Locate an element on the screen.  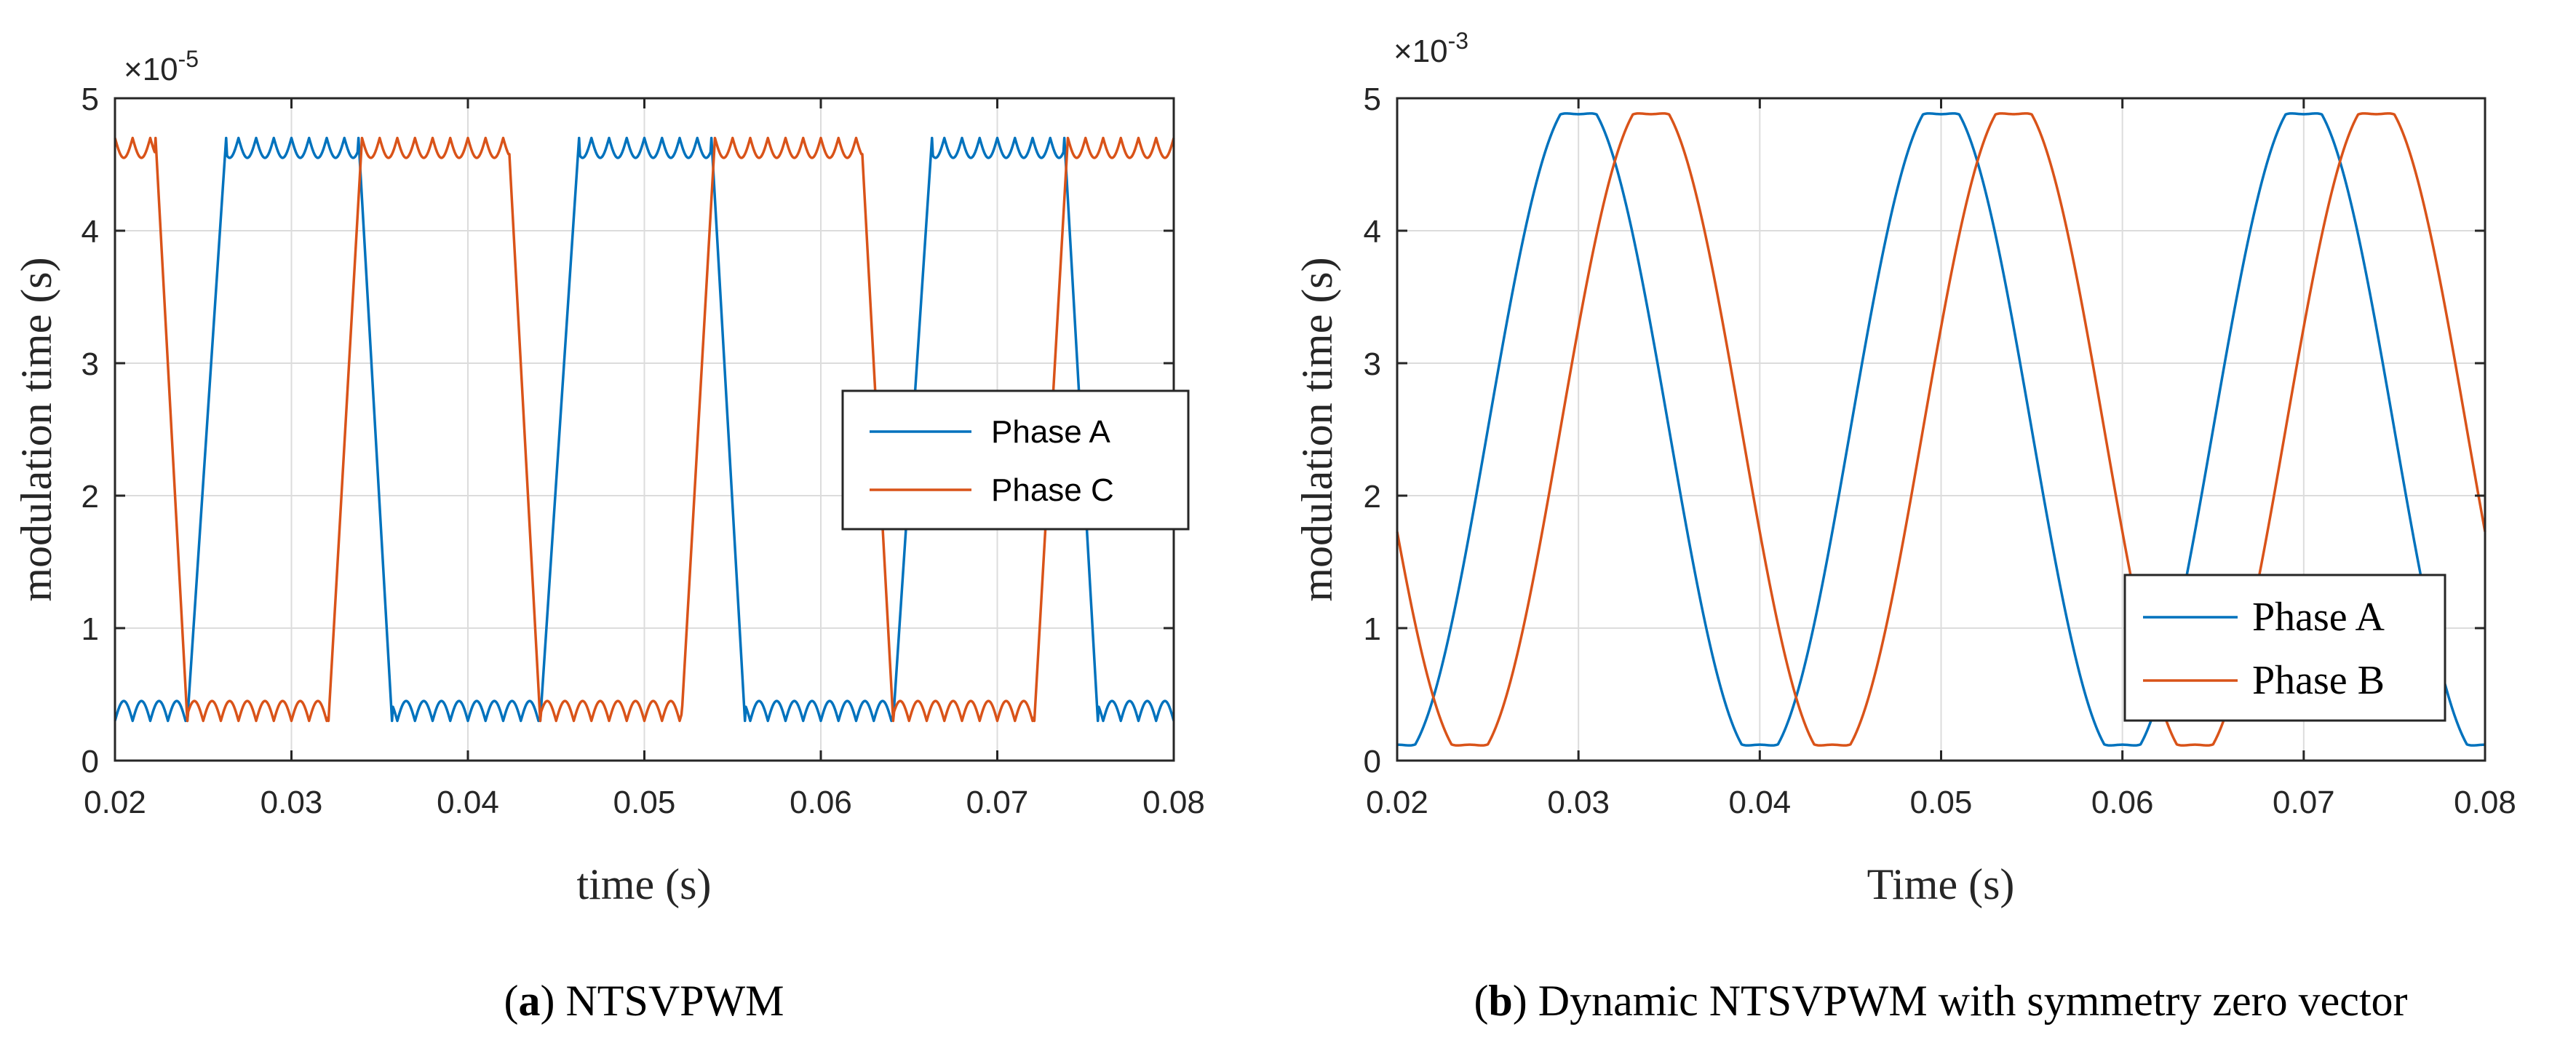
legend-label-phase-b: Phase B is located at coordinates (2318, 680).